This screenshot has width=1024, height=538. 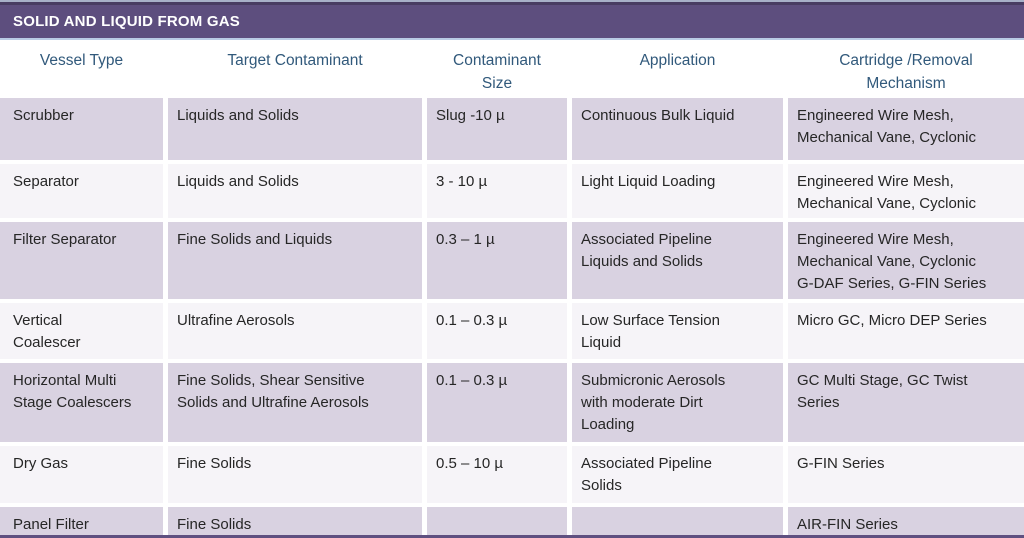 I want to click on title-top-light-line, so click(x=512, y=1).